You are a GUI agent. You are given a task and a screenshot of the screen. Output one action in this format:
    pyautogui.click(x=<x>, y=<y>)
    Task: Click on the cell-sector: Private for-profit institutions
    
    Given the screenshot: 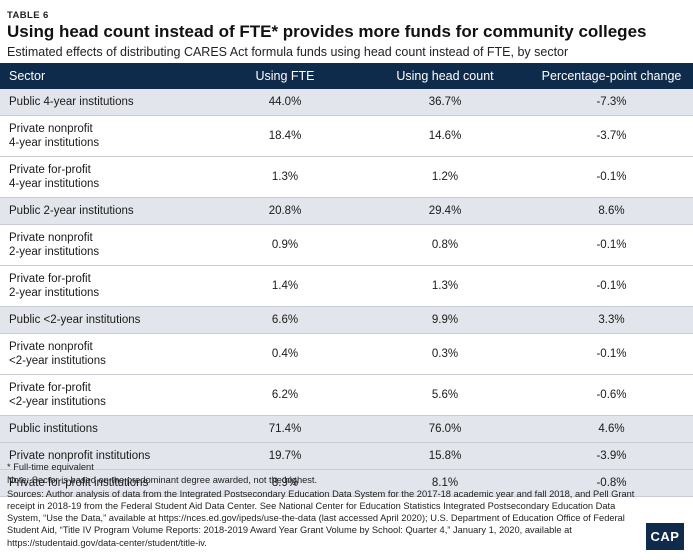 What is the action you would take?
    pyautogui.click(x=105, y=483)
    